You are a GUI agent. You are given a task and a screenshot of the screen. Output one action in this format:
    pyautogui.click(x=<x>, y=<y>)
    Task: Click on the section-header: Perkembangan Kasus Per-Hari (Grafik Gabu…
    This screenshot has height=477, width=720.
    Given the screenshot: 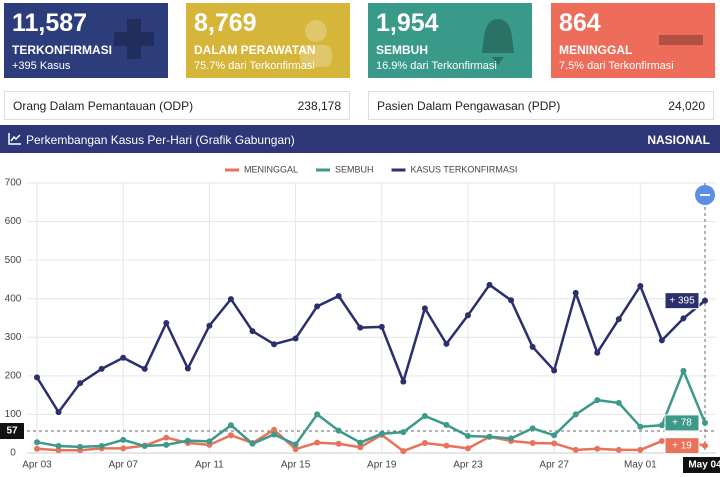 What is the action you would take?
    pyautogui.click(x=360, y=139)
    